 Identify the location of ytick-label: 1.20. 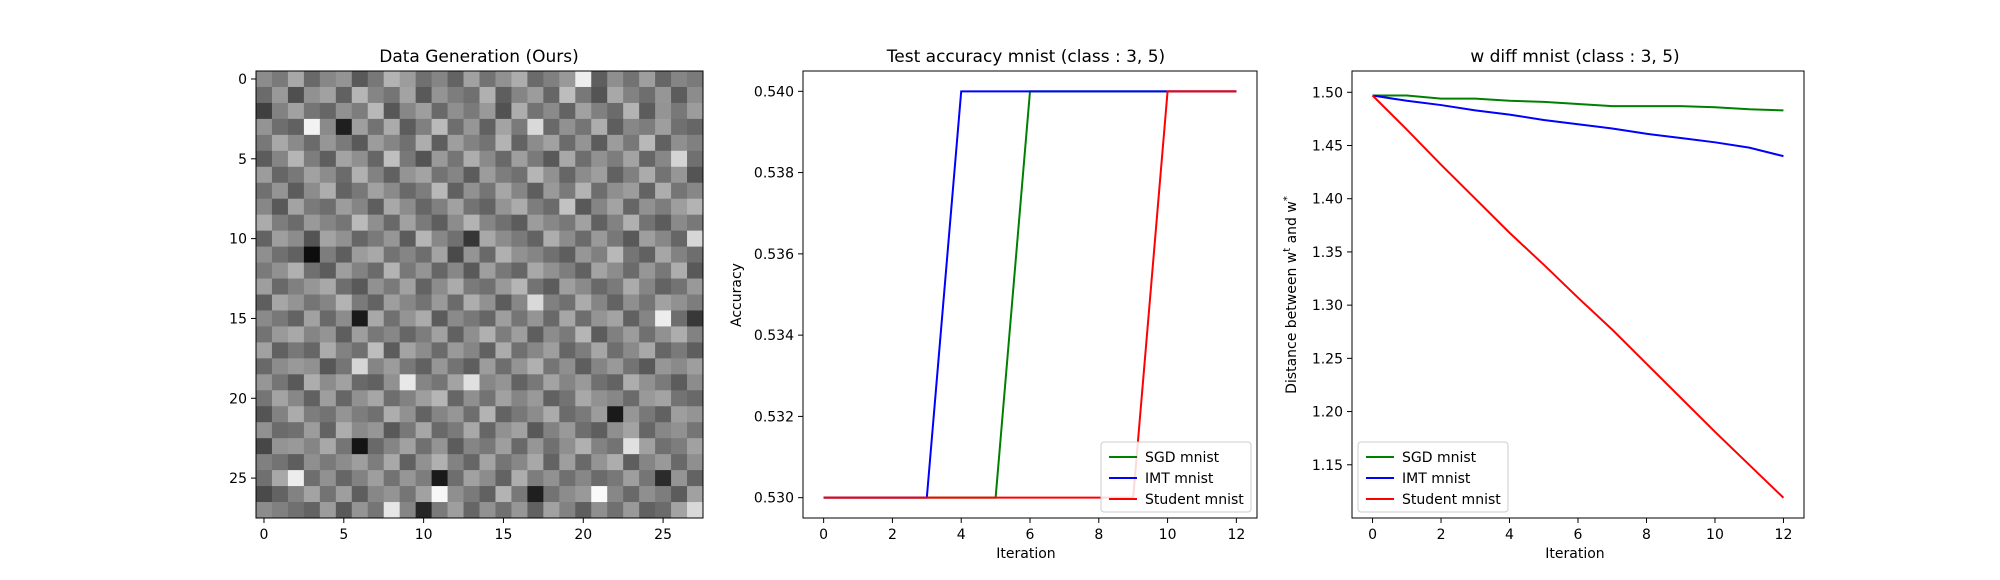
(1327, 413).